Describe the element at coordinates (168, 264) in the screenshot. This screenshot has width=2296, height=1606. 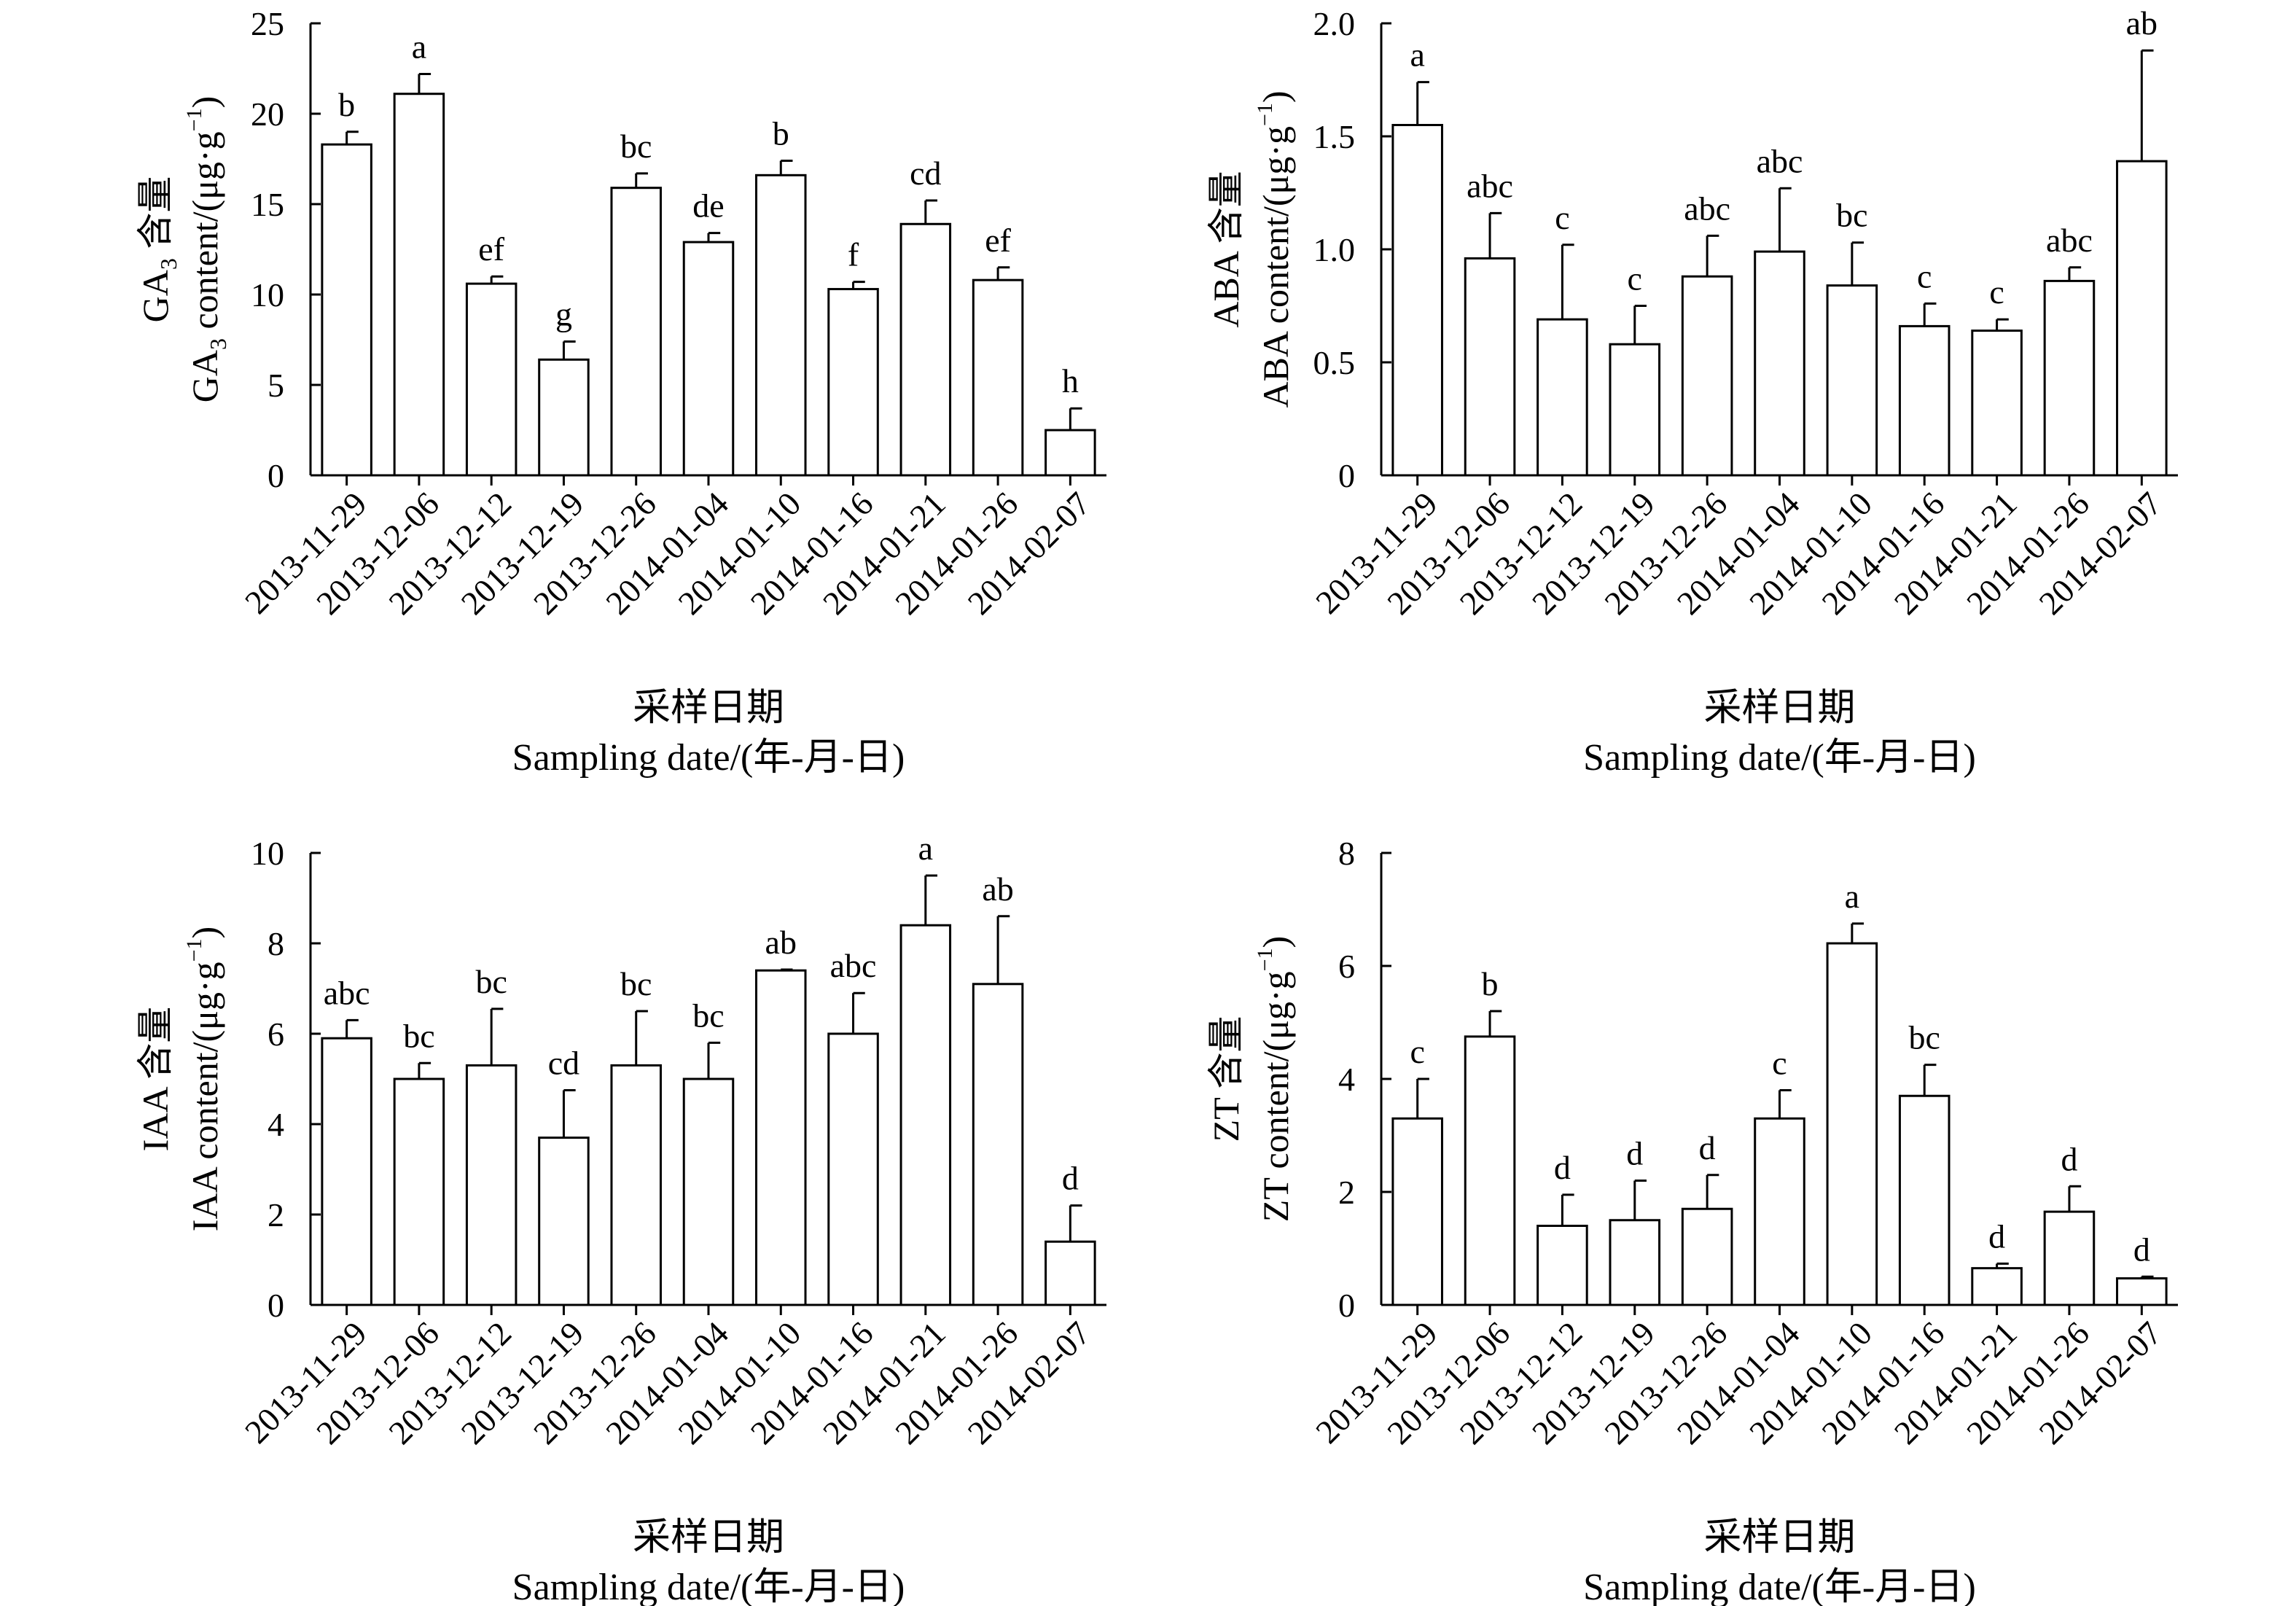
I see `y-axis-label-cn-sub: 3` at that location.